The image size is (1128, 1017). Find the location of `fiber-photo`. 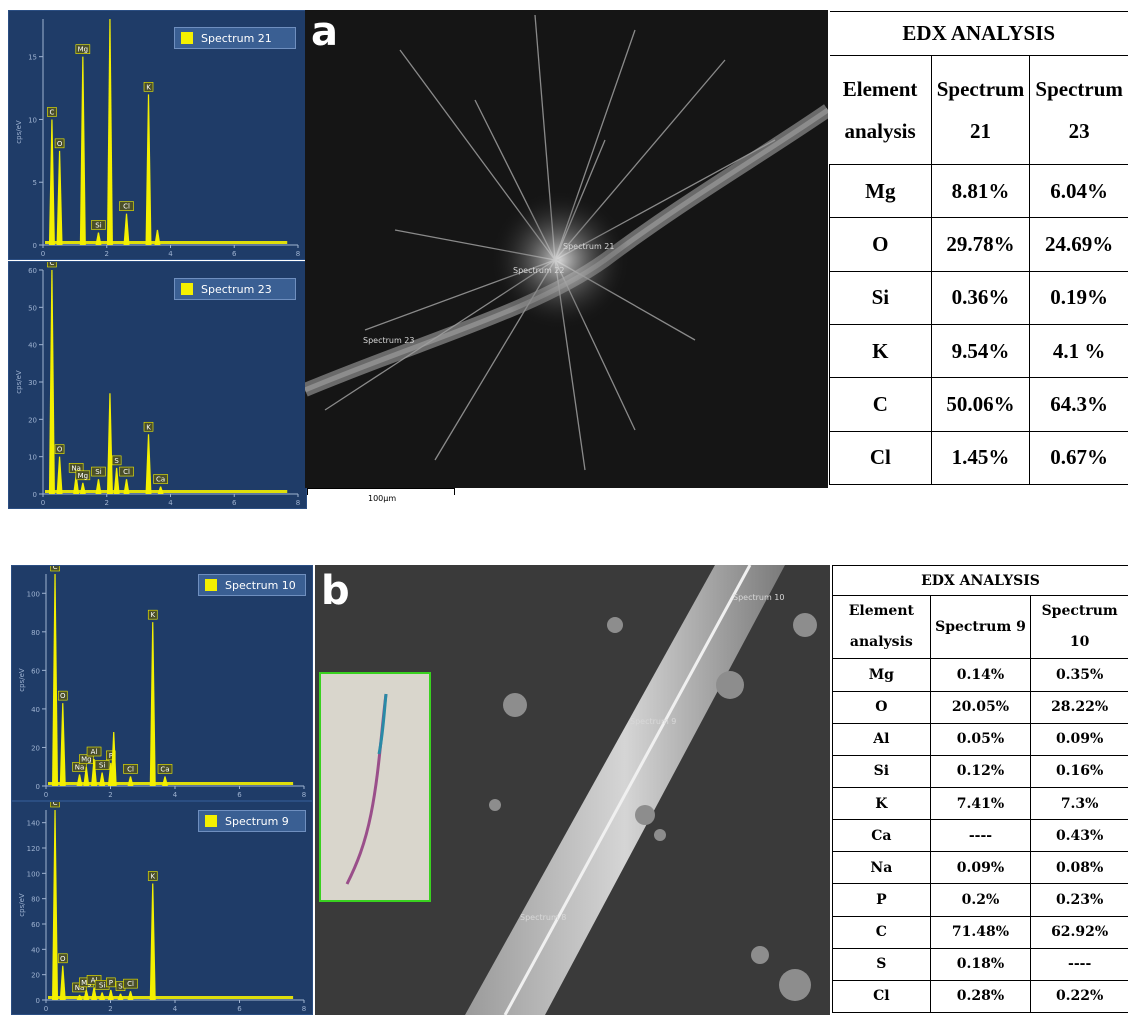

fiber-photo is located at coordinates (366, 789).